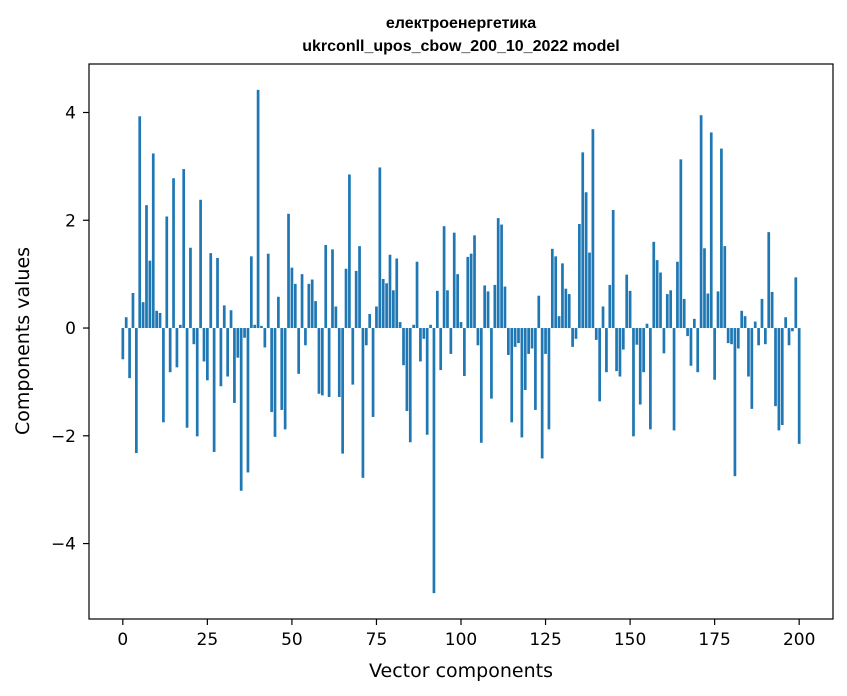 The height and width of the screenshot is (696, 847). I want to click on y-tick-label: −2, so click(63, 437).